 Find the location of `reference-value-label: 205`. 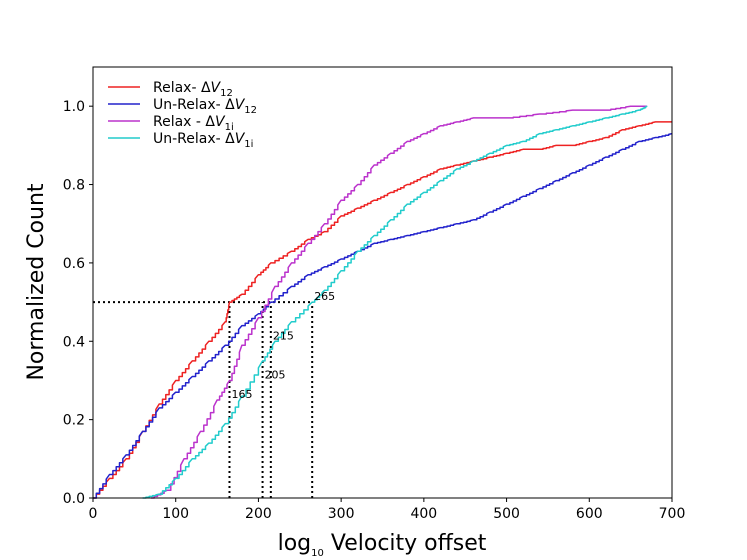

reference-value-label: 205 is located at coordinates (275, 374).